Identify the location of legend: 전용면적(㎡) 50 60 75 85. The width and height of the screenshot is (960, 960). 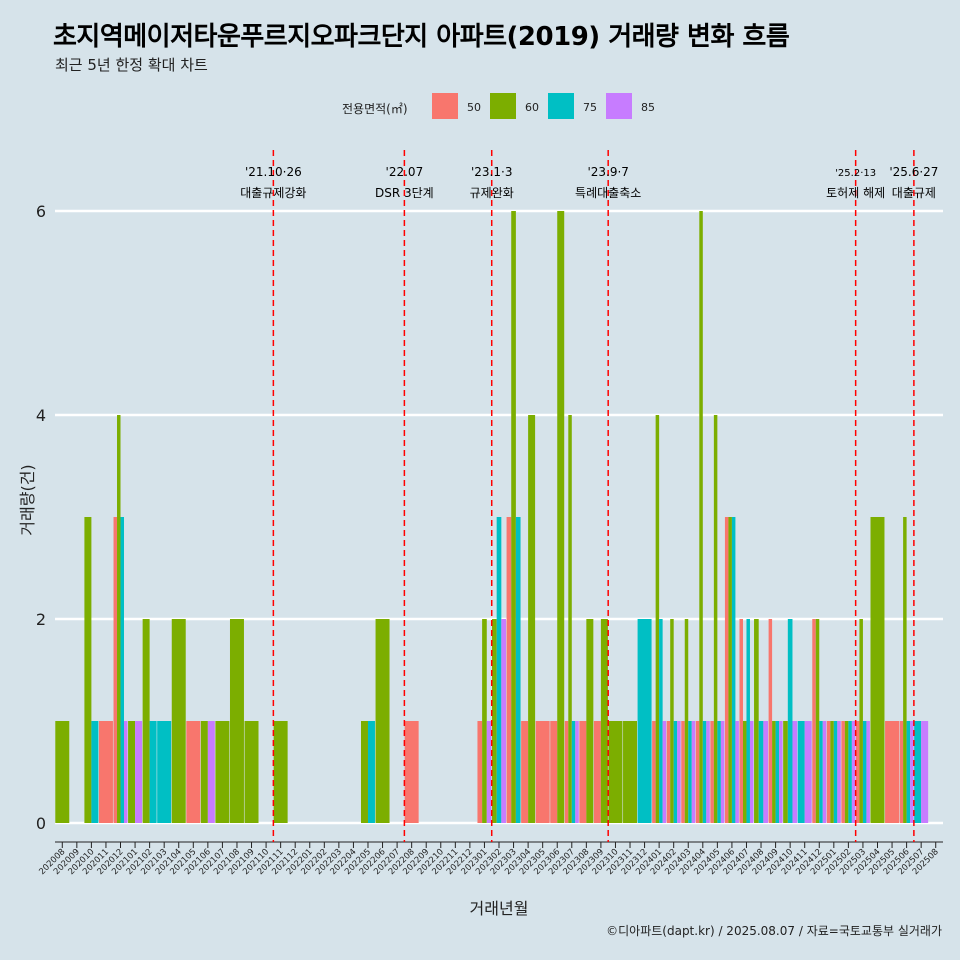
(480, 108).